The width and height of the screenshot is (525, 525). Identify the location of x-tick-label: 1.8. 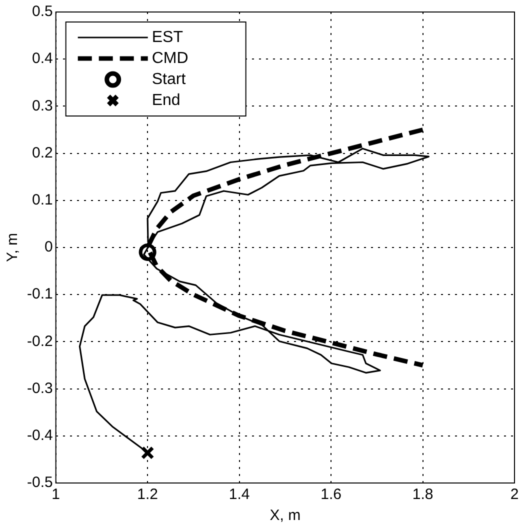
(423, 495).